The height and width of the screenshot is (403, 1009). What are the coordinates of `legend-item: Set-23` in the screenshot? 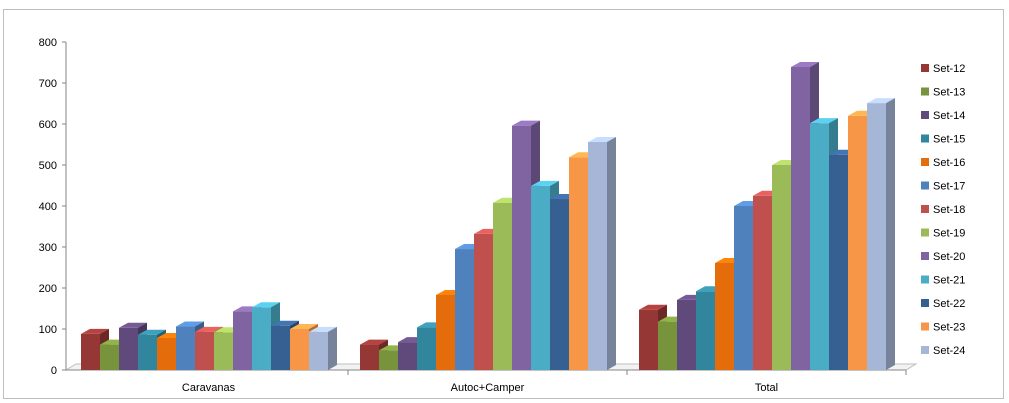 It's located at (943, 328).